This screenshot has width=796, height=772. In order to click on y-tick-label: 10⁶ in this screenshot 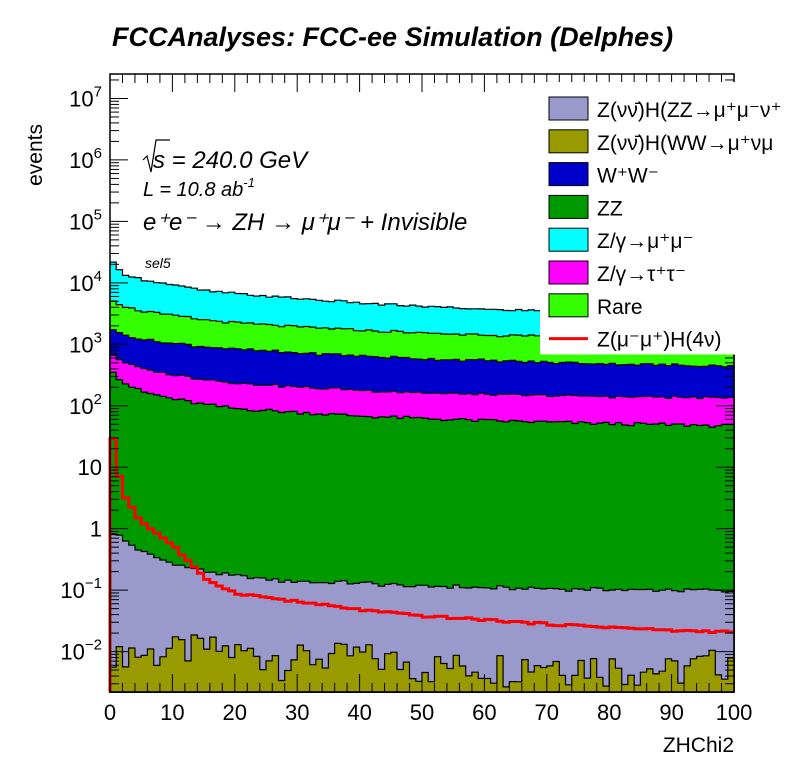, I will do `click(85, 159)`.